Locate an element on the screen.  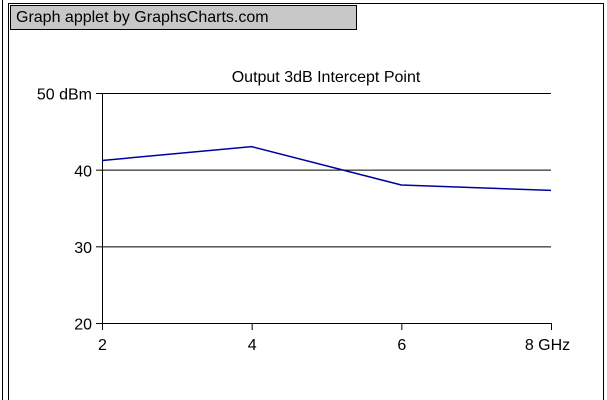
data-line is located at coordinates (326, 168).